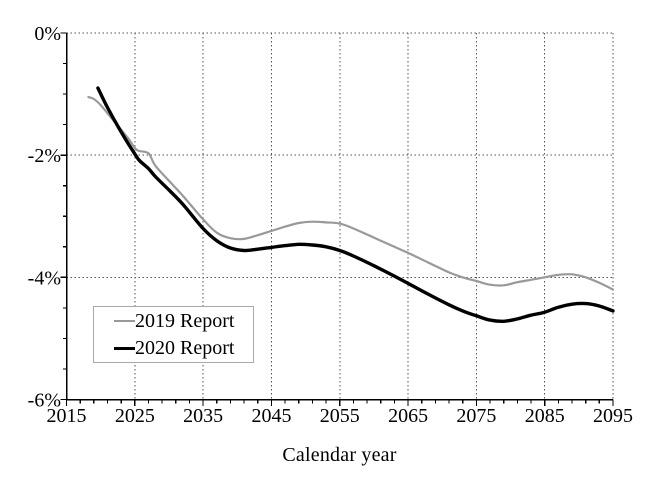  What do you see at coordinates (613, 416) in the screenshot?
I see `x-tick-label: 2095` at bounding box center [613, 416].